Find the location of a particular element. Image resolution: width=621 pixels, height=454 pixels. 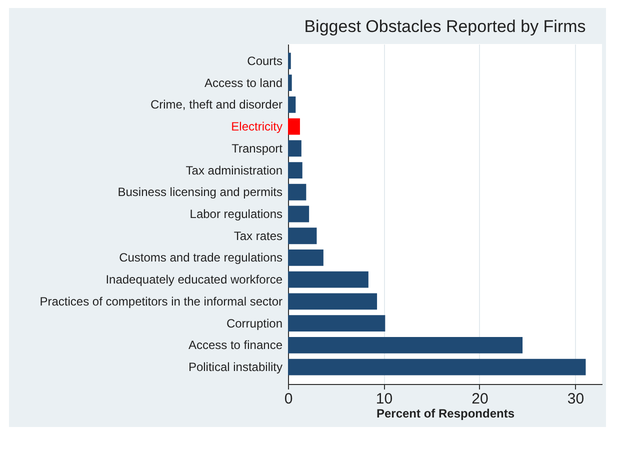

y-tick-label: Practices of competitors in the informal sector is located at coordinates (161, 301).